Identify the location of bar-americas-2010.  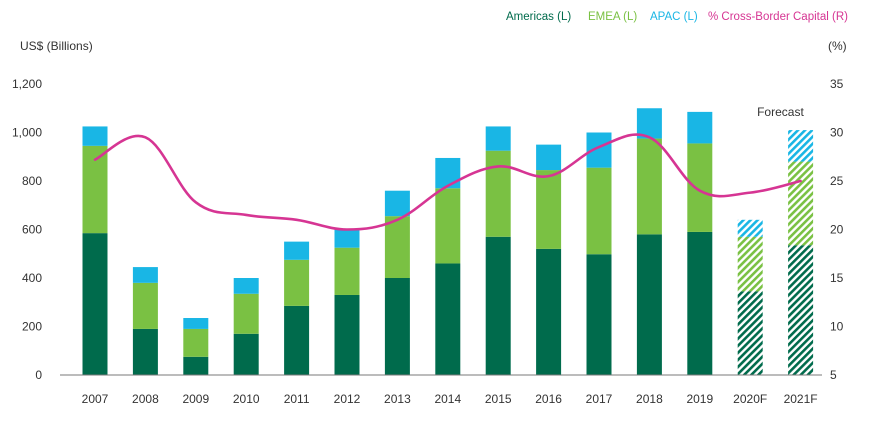
(246, 354).